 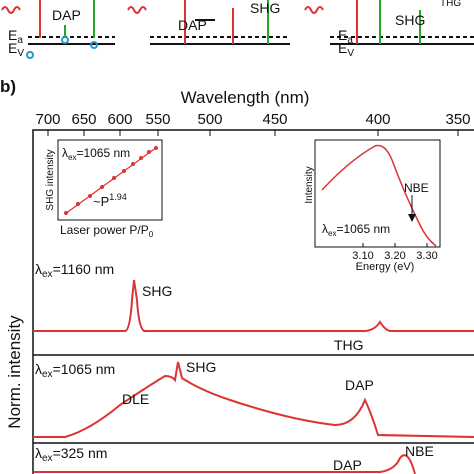 I want to click on peak-label: THG, so click(x=349, y=345).